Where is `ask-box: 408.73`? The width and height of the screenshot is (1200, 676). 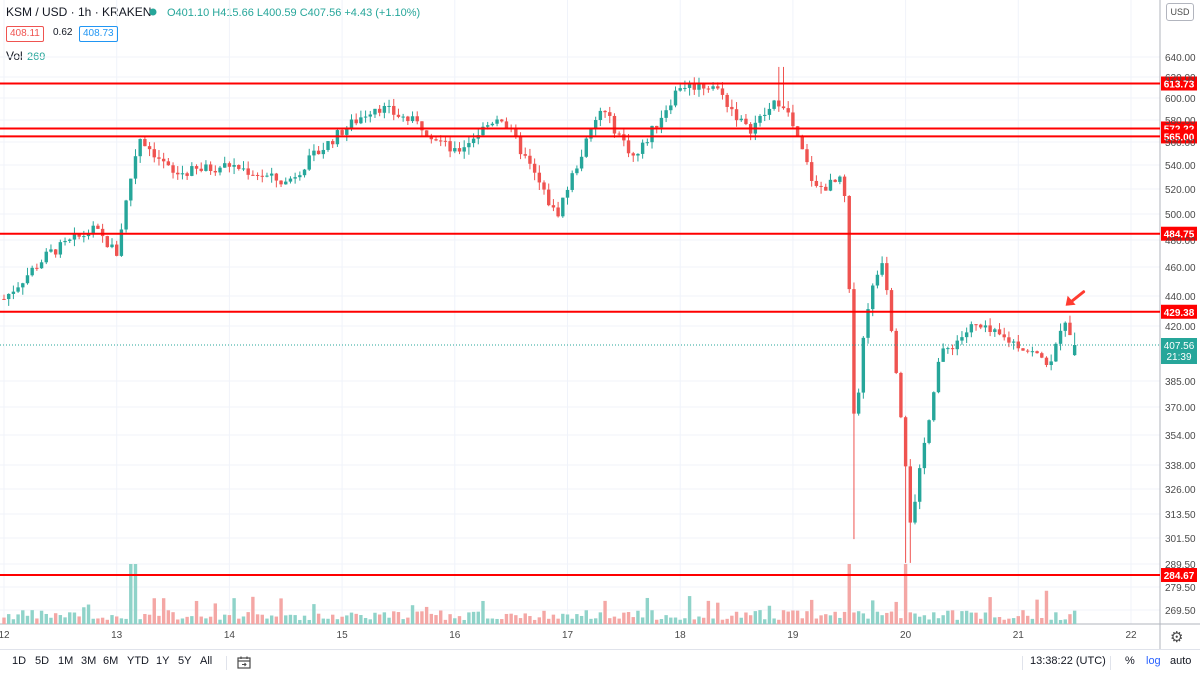 ask-box: 408.73 is located at coordinates (98, 34).